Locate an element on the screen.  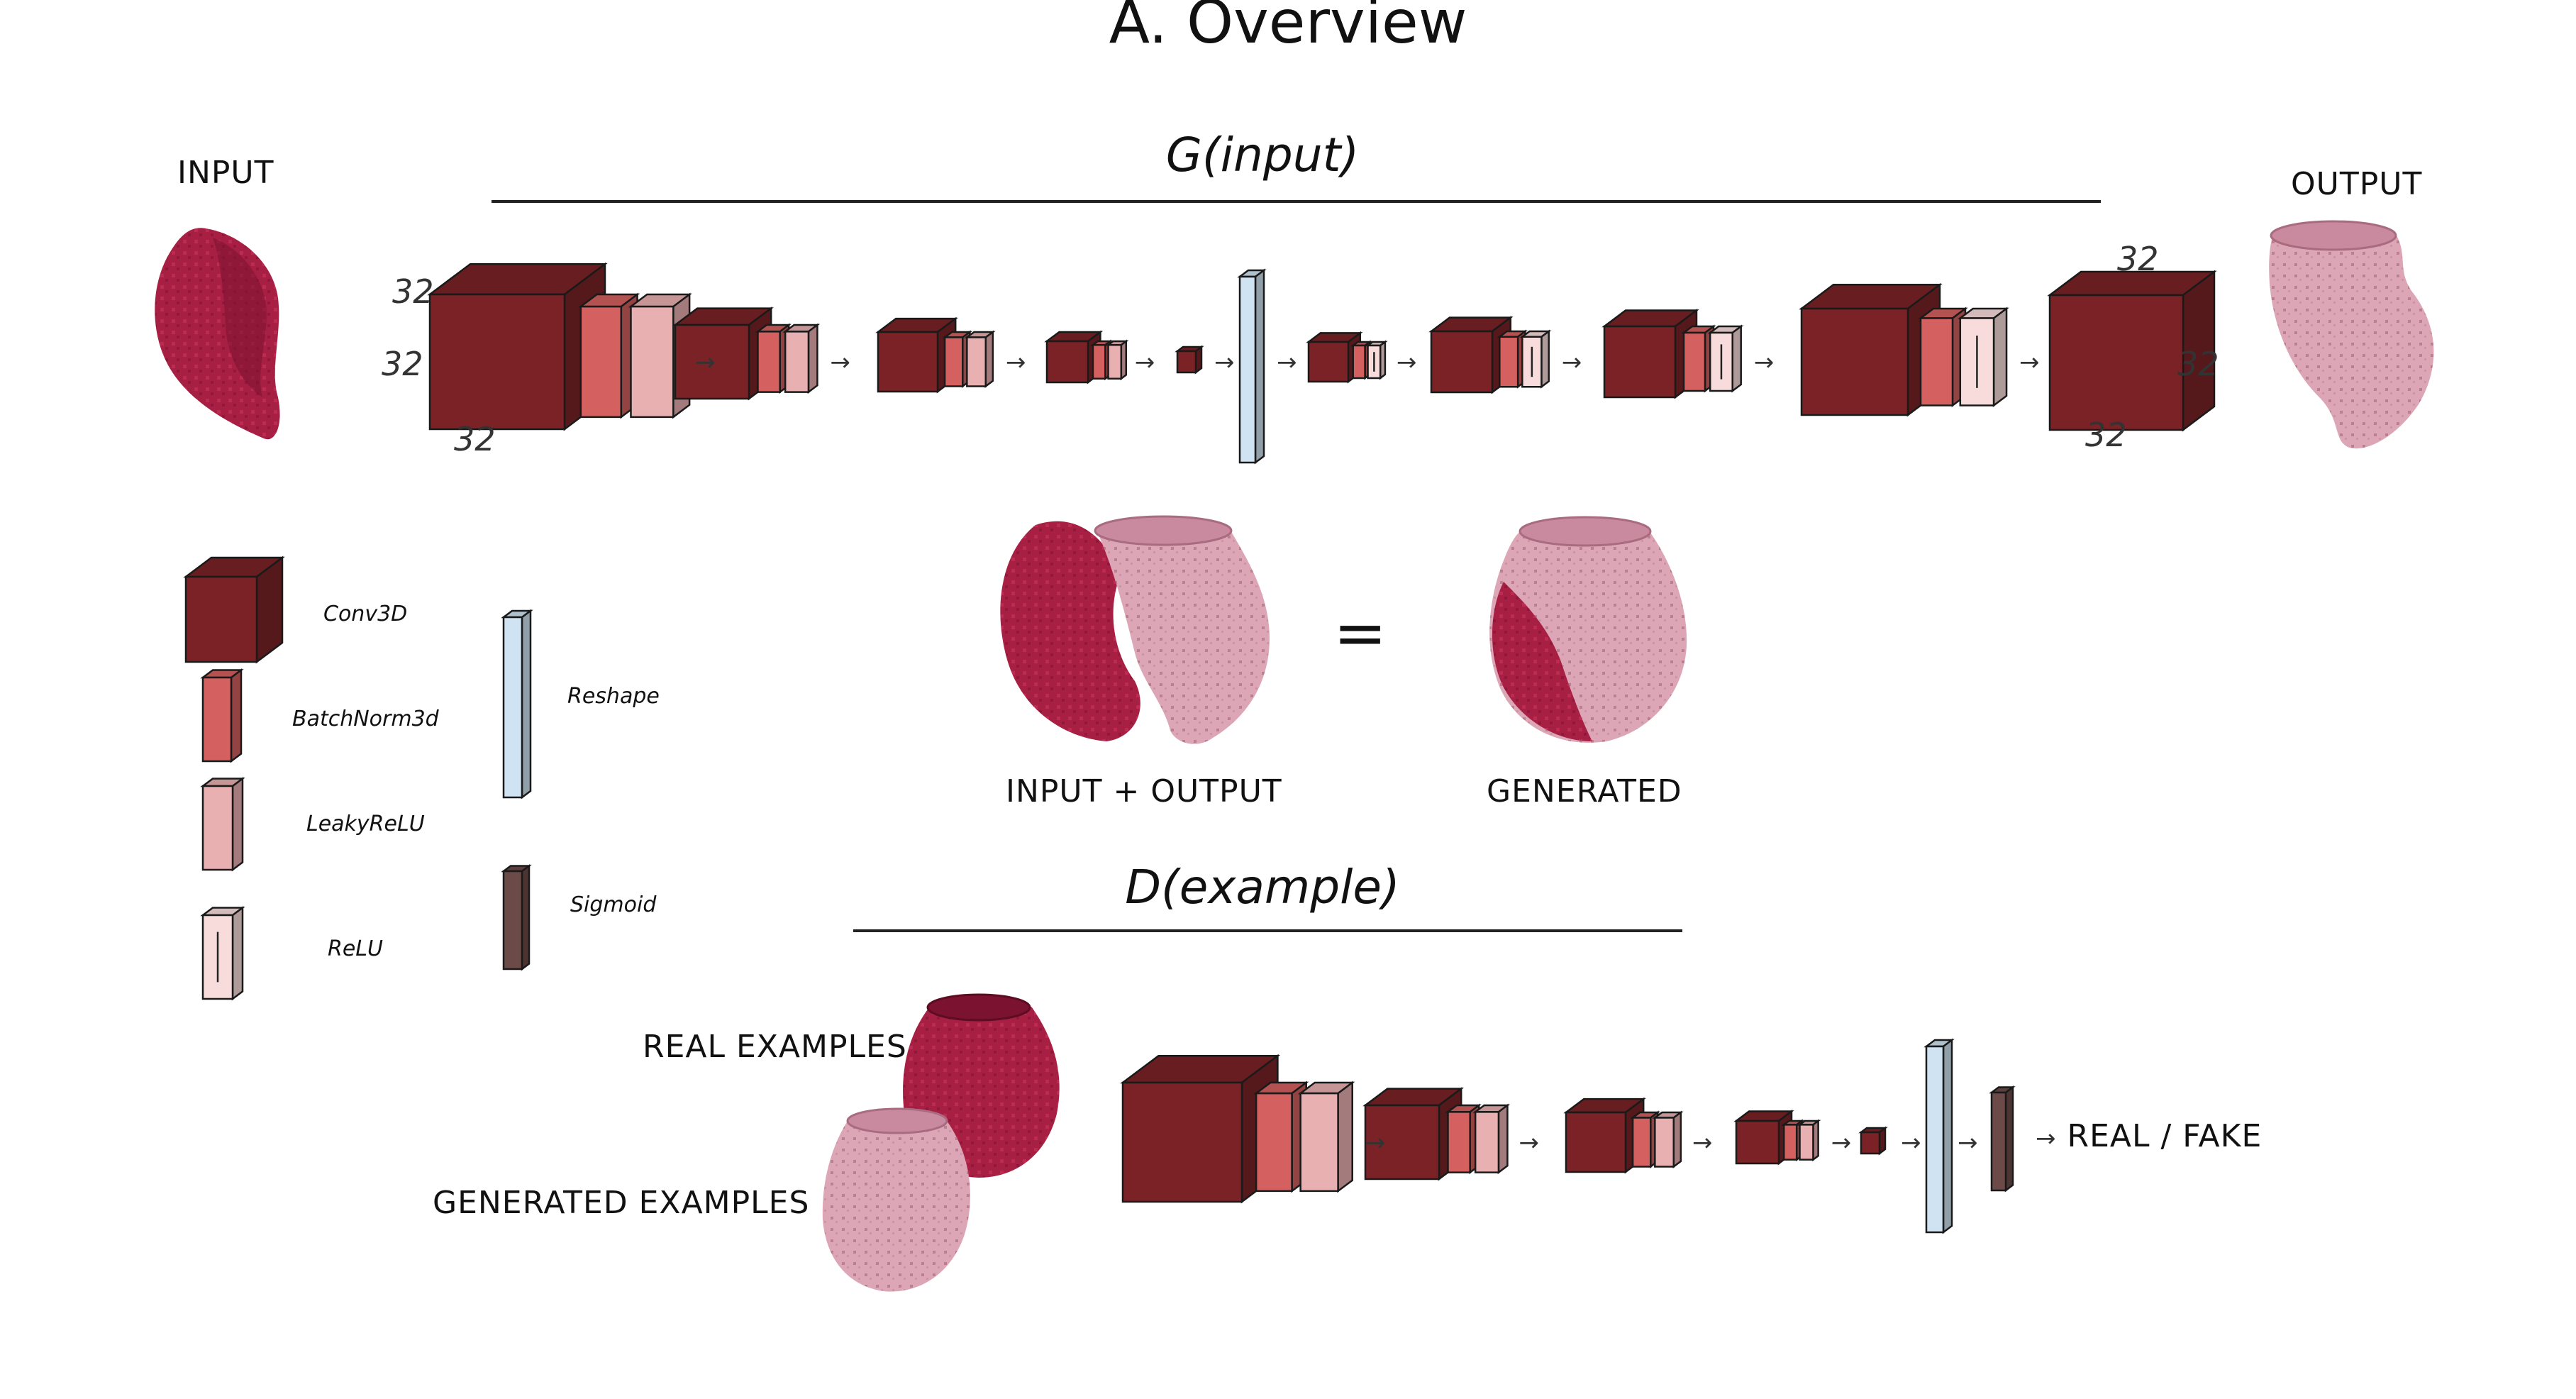
real-examples-label: REAL EXAMPLES is located at coordinates (775, 1047).